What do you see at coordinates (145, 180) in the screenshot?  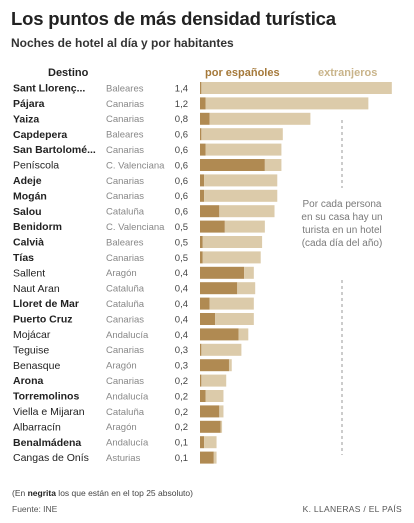 I see `table-row: Adeje Canarias 0,6` at bounding box center [145, 180].